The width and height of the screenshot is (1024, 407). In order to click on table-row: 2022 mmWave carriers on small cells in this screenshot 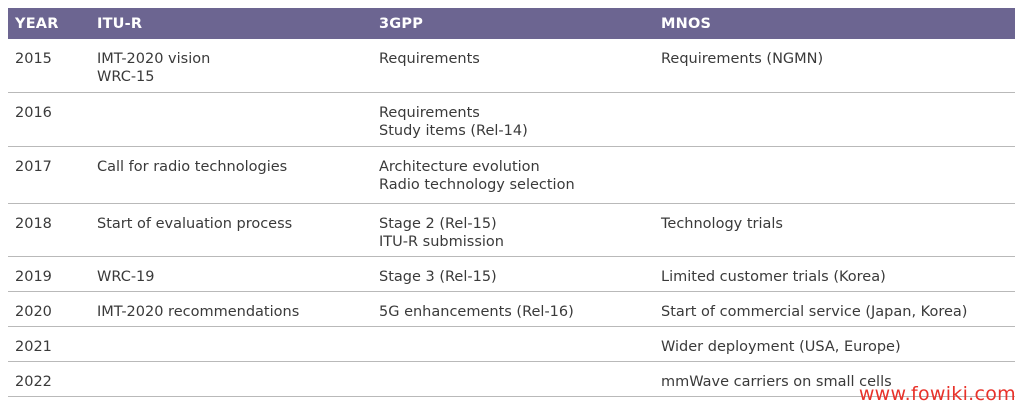, I will do `click(511, 379)`.